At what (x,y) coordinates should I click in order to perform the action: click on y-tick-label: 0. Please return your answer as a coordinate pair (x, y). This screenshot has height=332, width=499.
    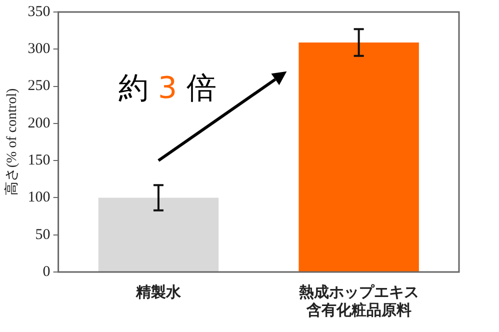
    Looking at the image, I should click on (46, 272).